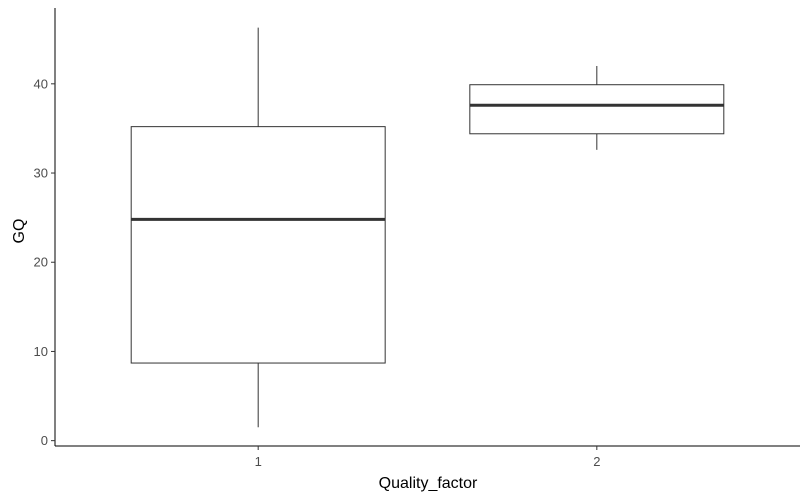 This screenshot has height=501, width=811. What do you see at coordinates (258, 461) in the screenshot?
I see `x-tick-label-1: 1` at bounding box center [258, 461].